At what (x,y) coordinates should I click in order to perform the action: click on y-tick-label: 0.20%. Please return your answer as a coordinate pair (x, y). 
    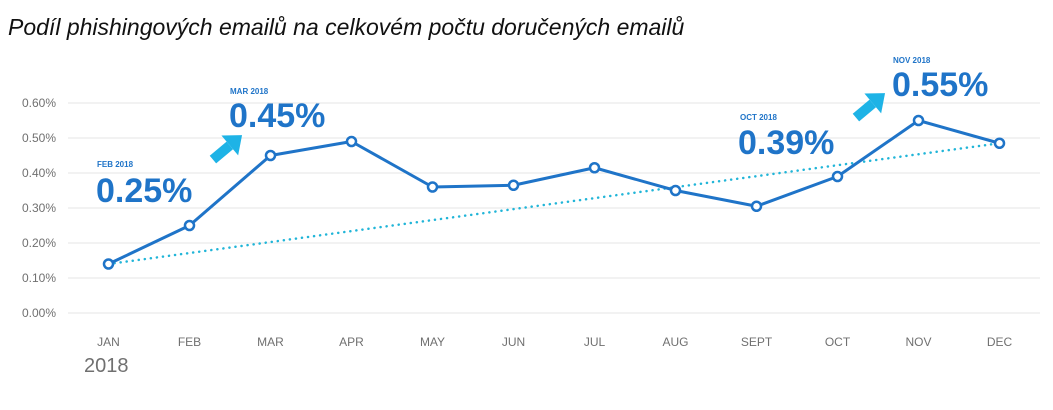
    Looking at the image, I should click on (39, 243).